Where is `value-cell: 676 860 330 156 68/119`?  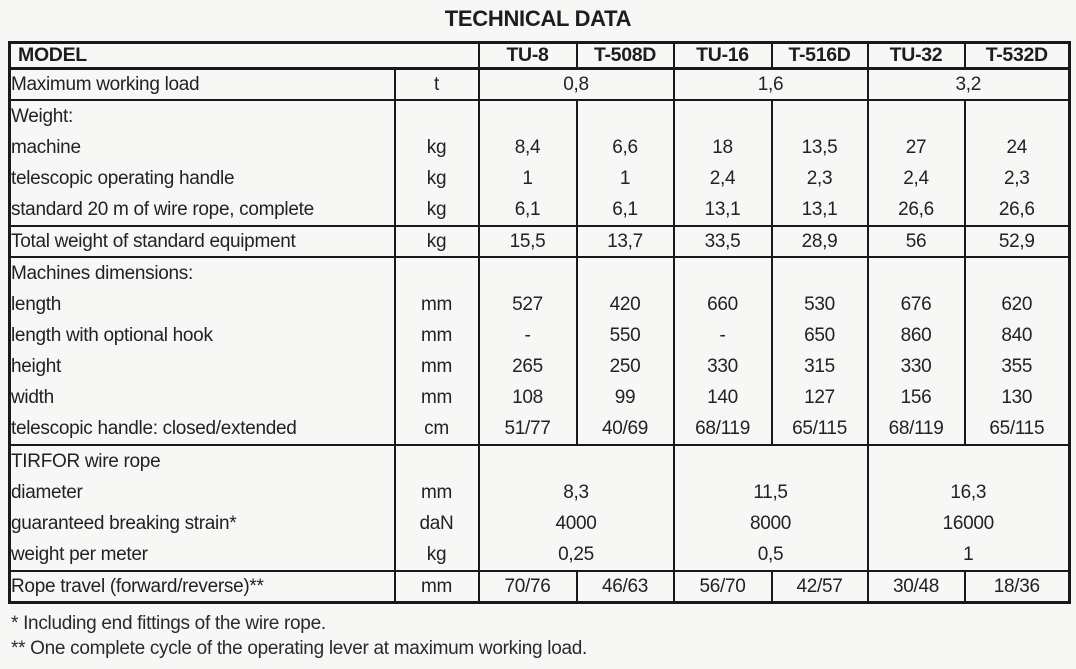 value-cell: 676 860 330 156 68/119 is located at coordinates (916, 351).